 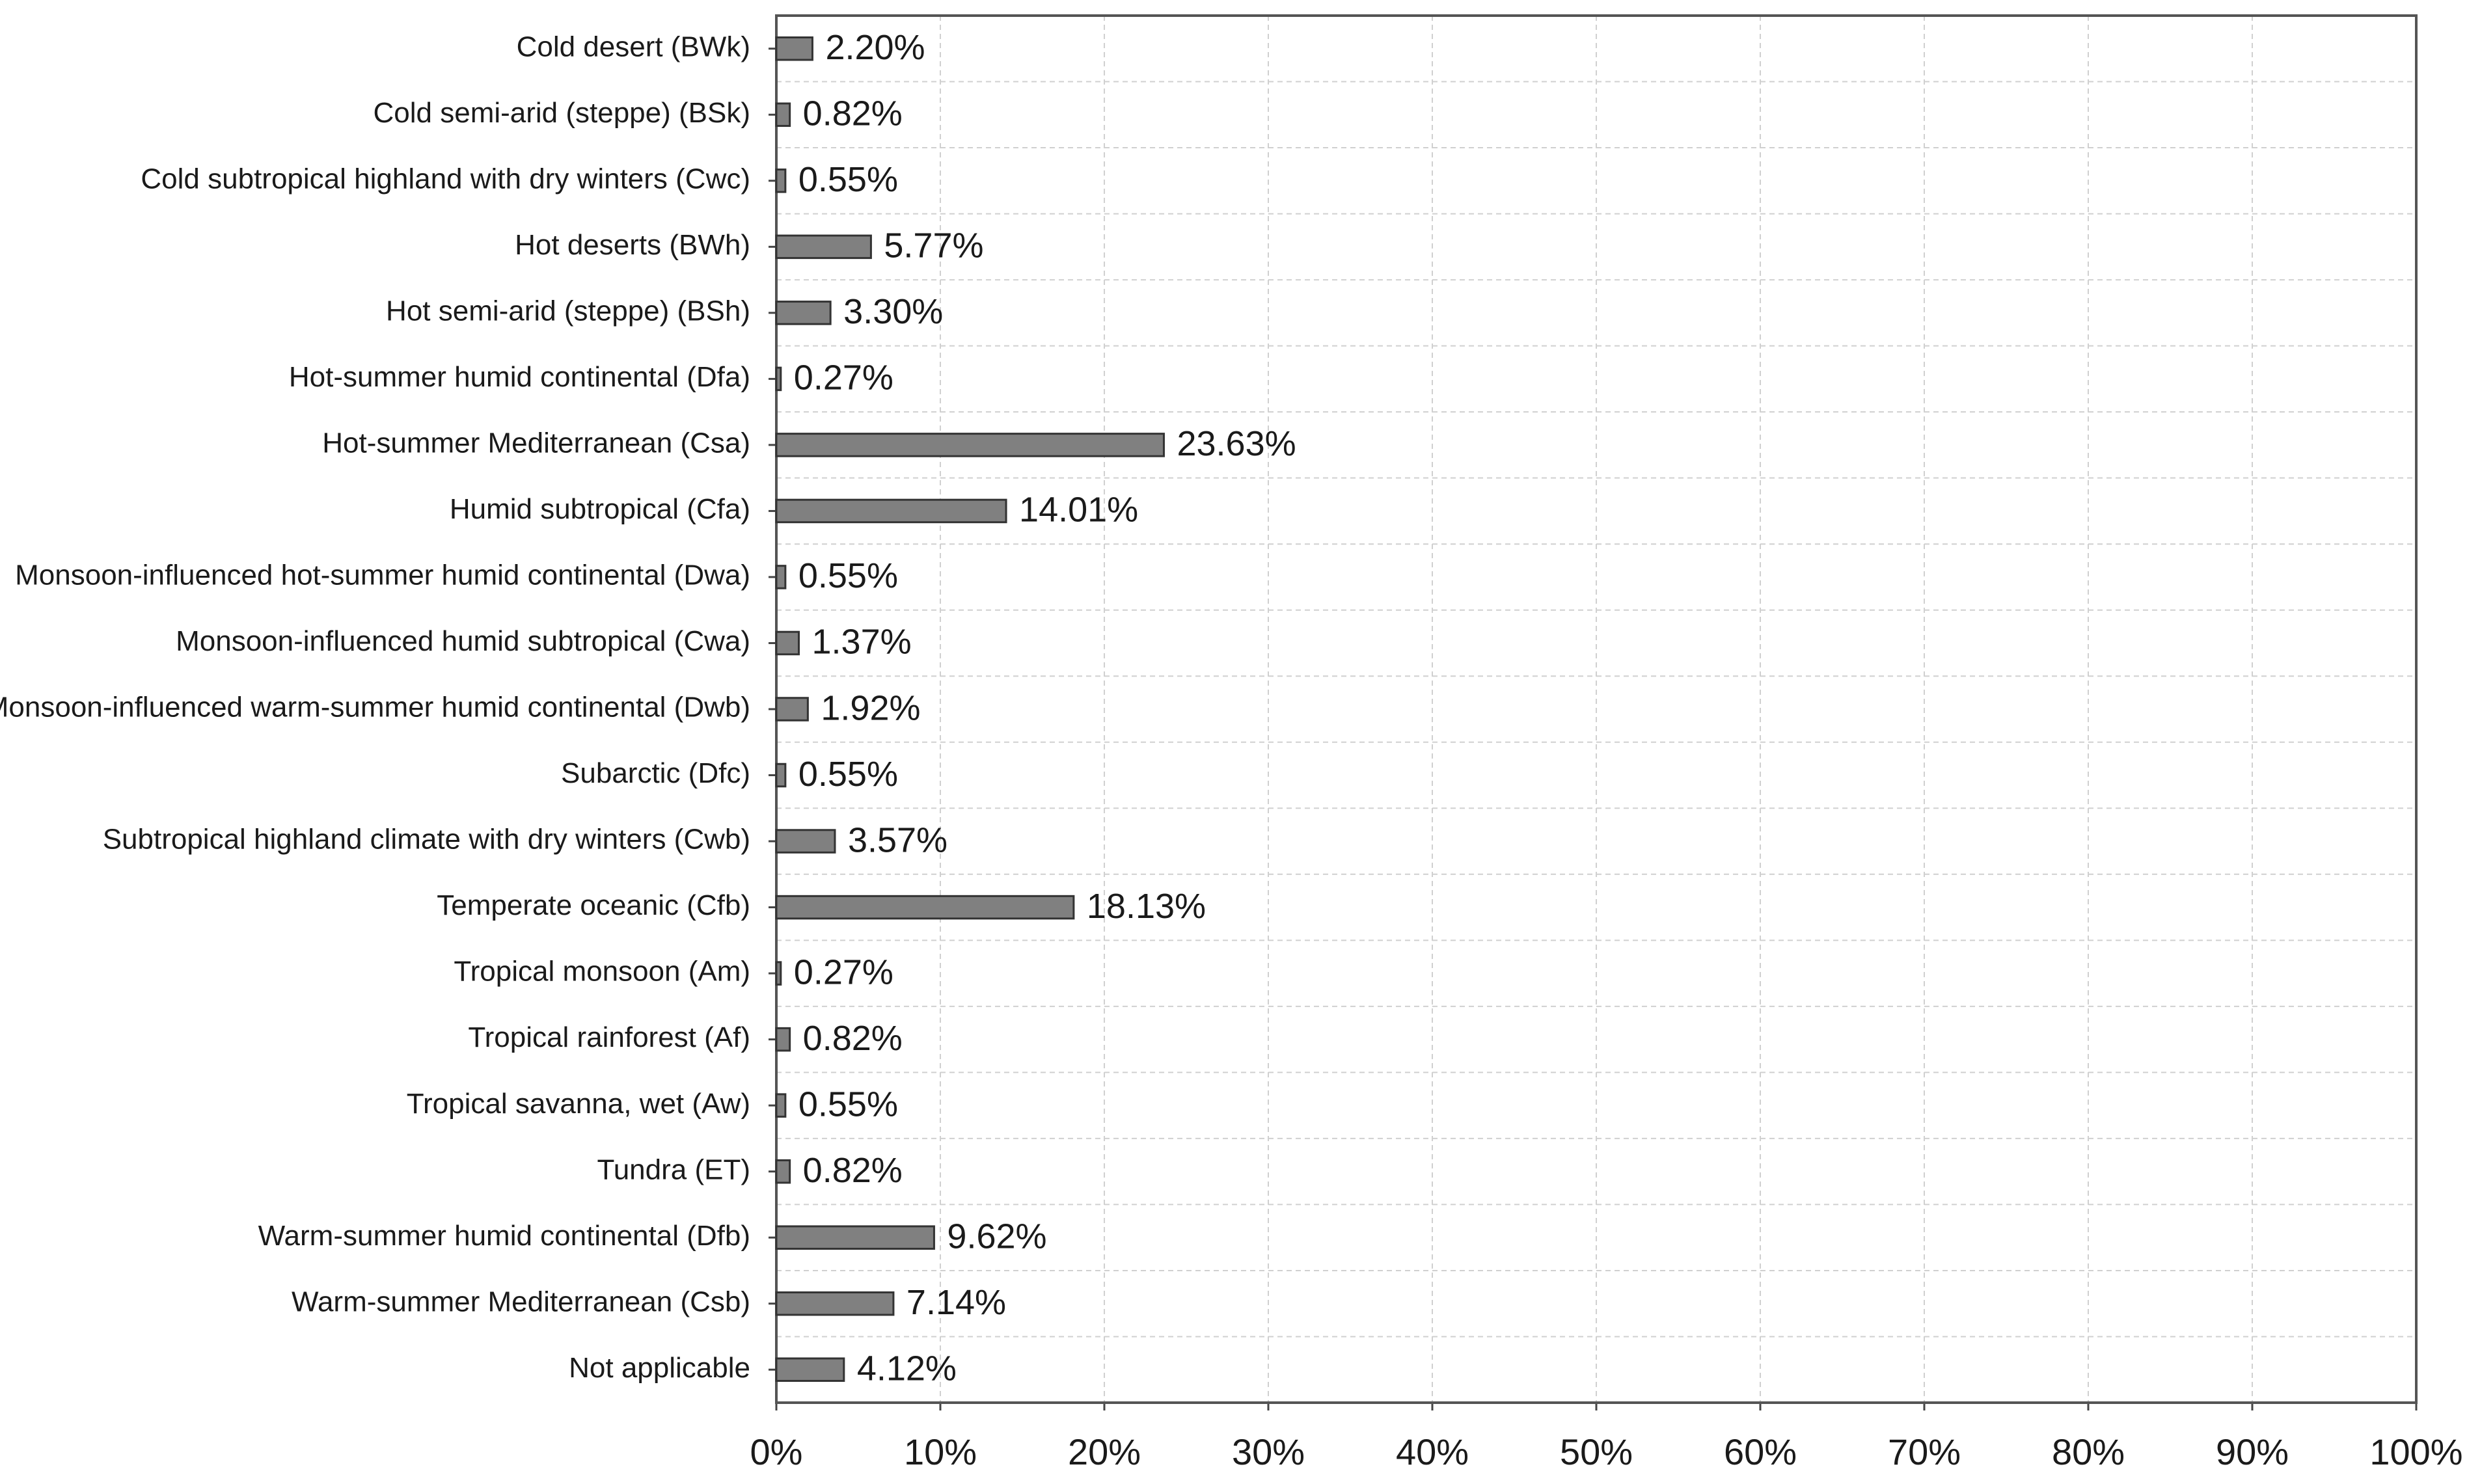 What do you see at coordinates (673, 1169) in the screenshot?
I see `y-tick-label: Tundra (ET)` at bounding box center [673, 1169].